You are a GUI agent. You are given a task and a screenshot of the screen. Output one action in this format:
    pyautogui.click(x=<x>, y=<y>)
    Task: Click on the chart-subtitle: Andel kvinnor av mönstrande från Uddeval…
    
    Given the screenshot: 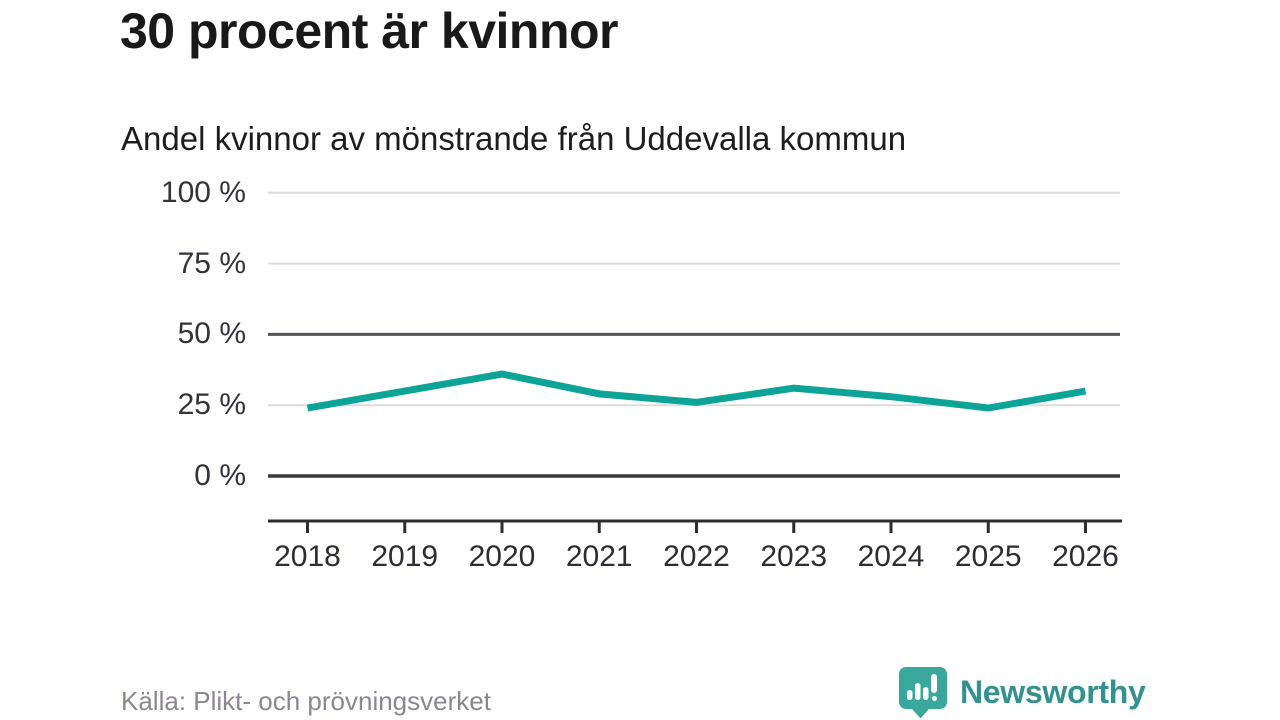 What is the action you would take?
    pyautogui.click(x=514, y=138)
    